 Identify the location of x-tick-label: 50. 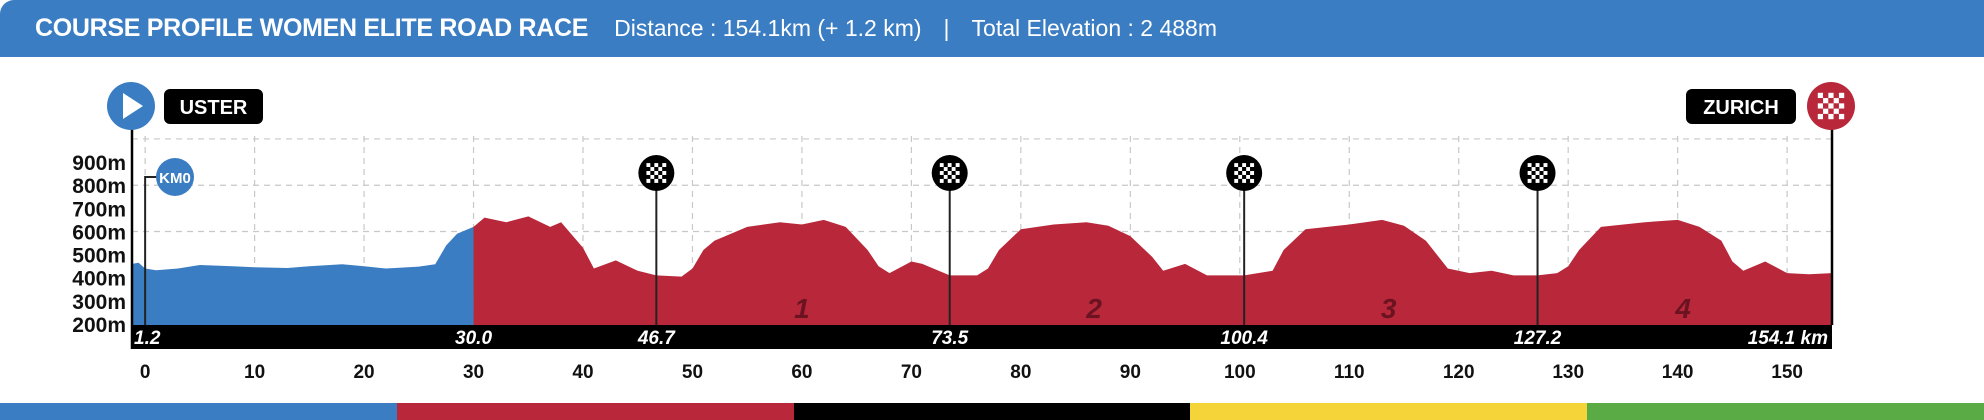
(692, 372).